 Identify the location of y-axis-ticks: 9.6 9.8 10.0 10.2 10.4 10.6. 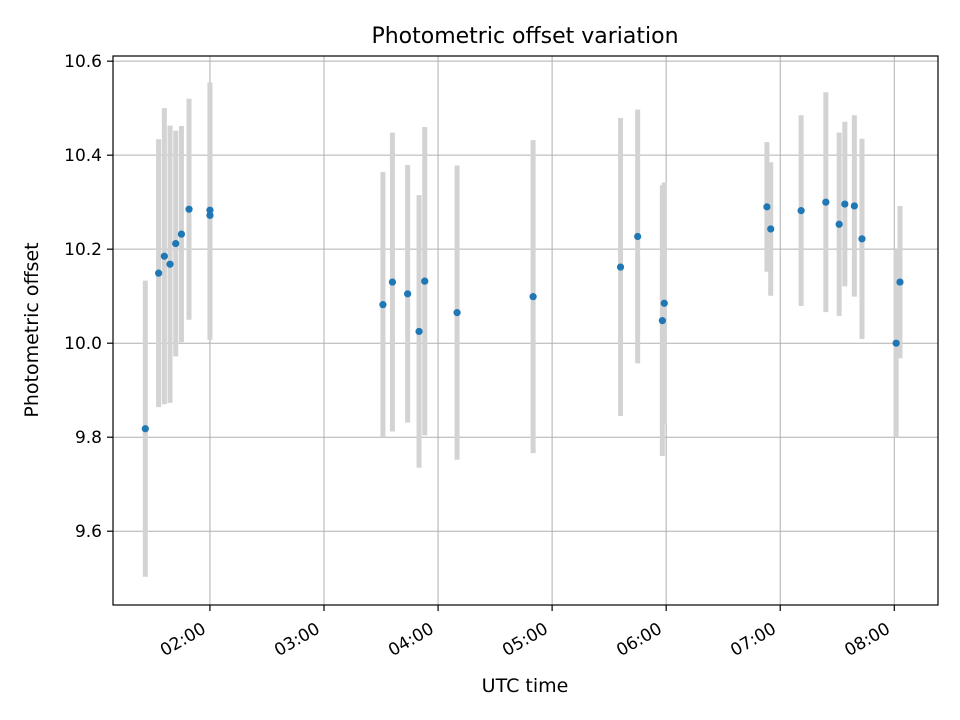
(88, 297).